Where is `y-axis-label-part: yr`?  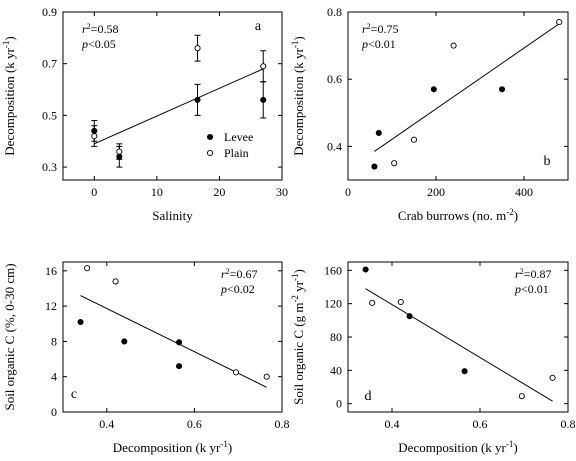
y-axis-label-part: yr is located at coordinates (298, 287).